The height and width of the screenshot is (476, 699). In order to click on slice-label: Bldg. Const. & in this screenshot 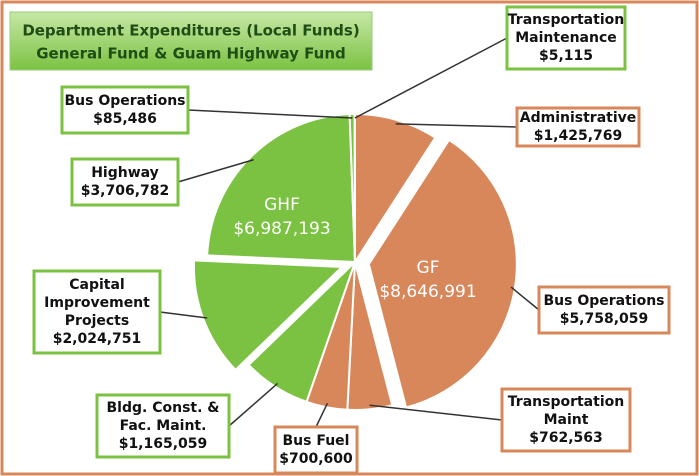, I will do `click(163, 408)`.